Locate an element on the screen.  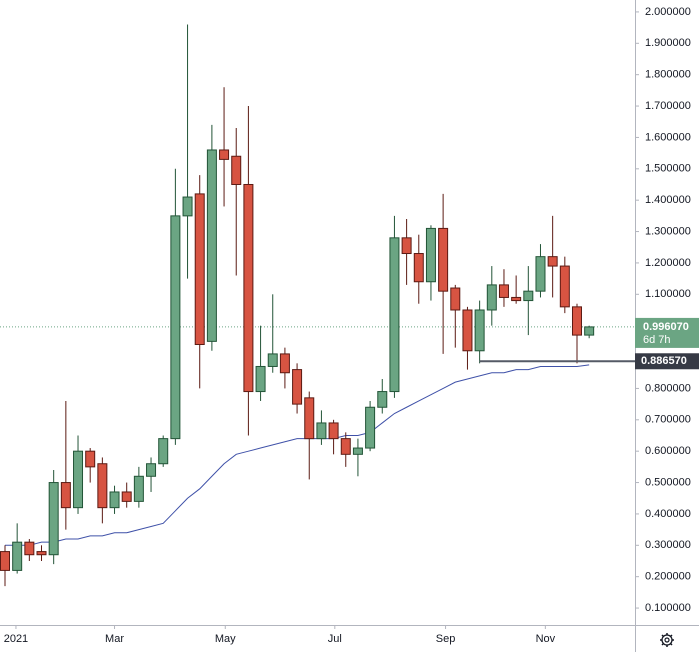
y-tick-label: 1.400000 is located at coordinates (668, 200).